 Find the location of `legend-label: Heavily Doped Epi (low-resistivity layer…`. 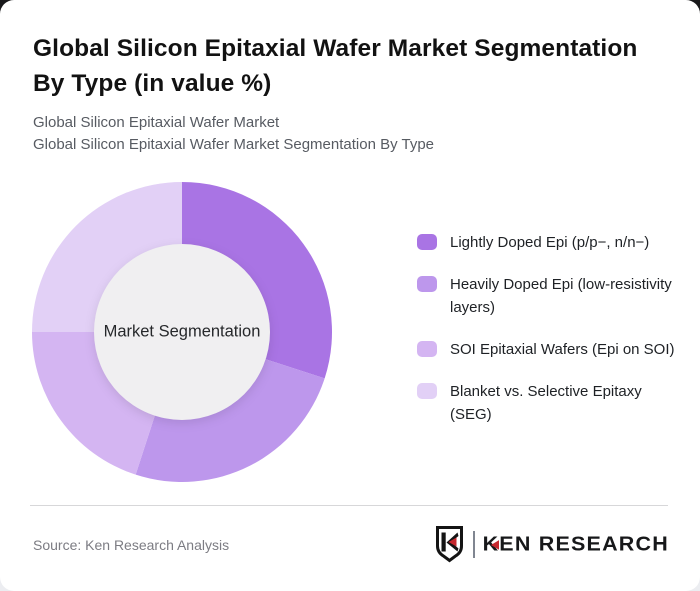

legend-label: Heavily Doped Epi (low-resistivity layer… is located at coordinates (561, 296).